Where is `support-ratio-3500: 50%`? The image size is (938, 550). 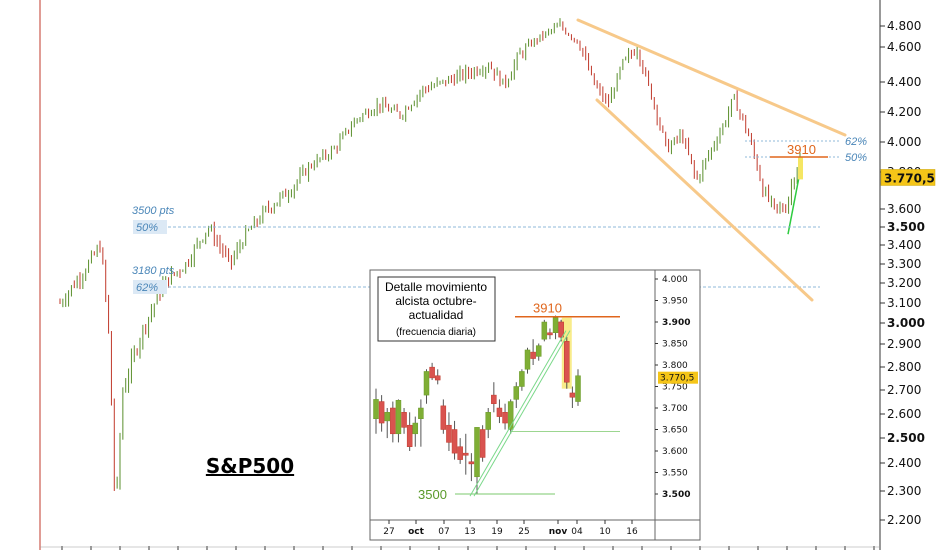
support-ratio-3500: 50% is located at coordinates (147, 228).